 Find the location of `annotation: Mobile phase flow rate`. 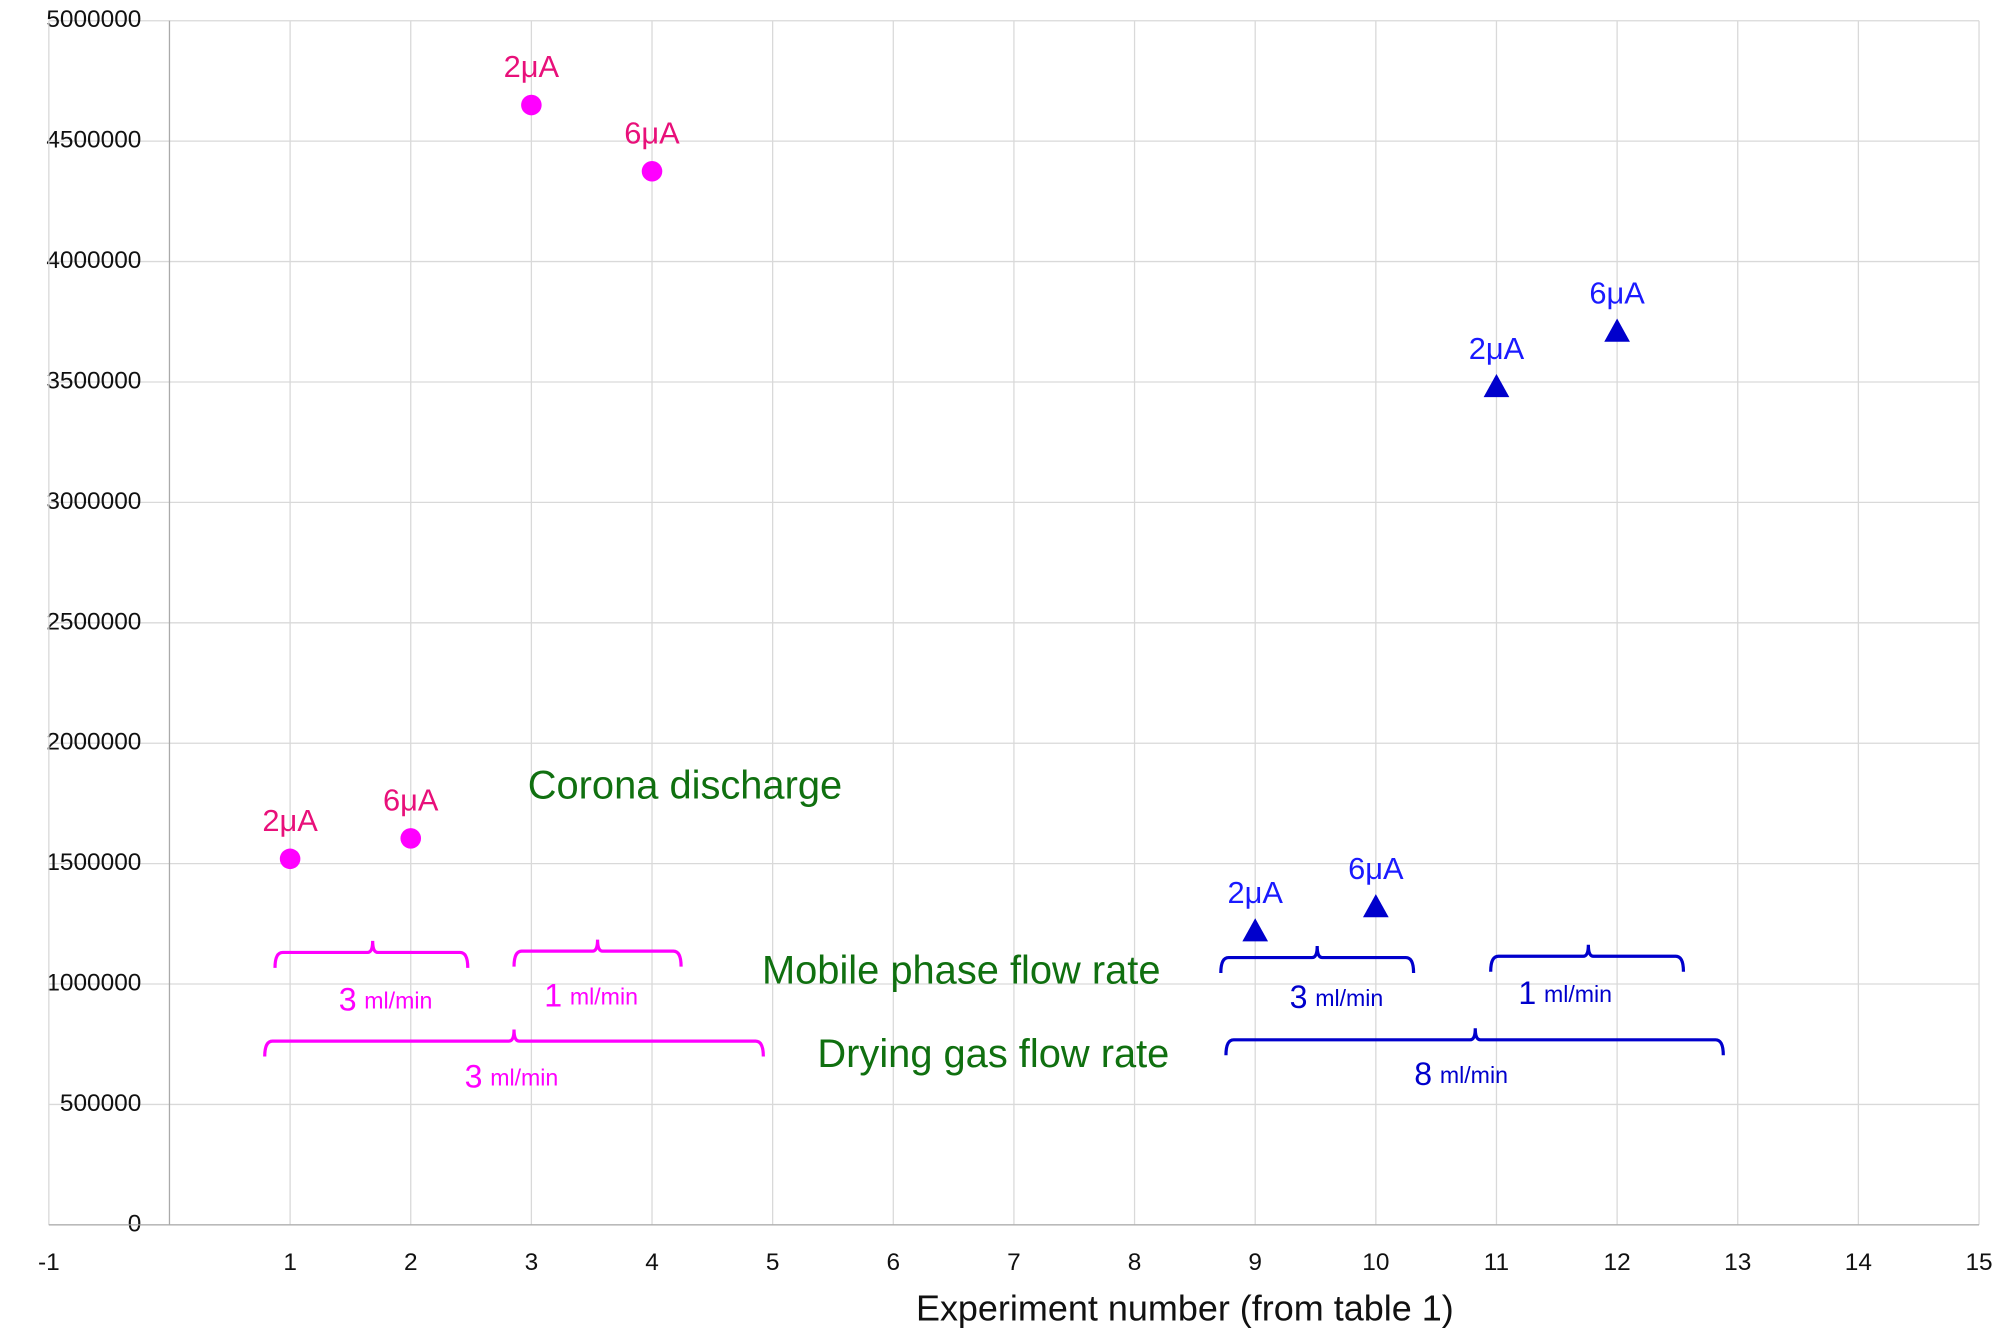

annotation: Mobile phase flow rate is located at coordinates (961, 971).